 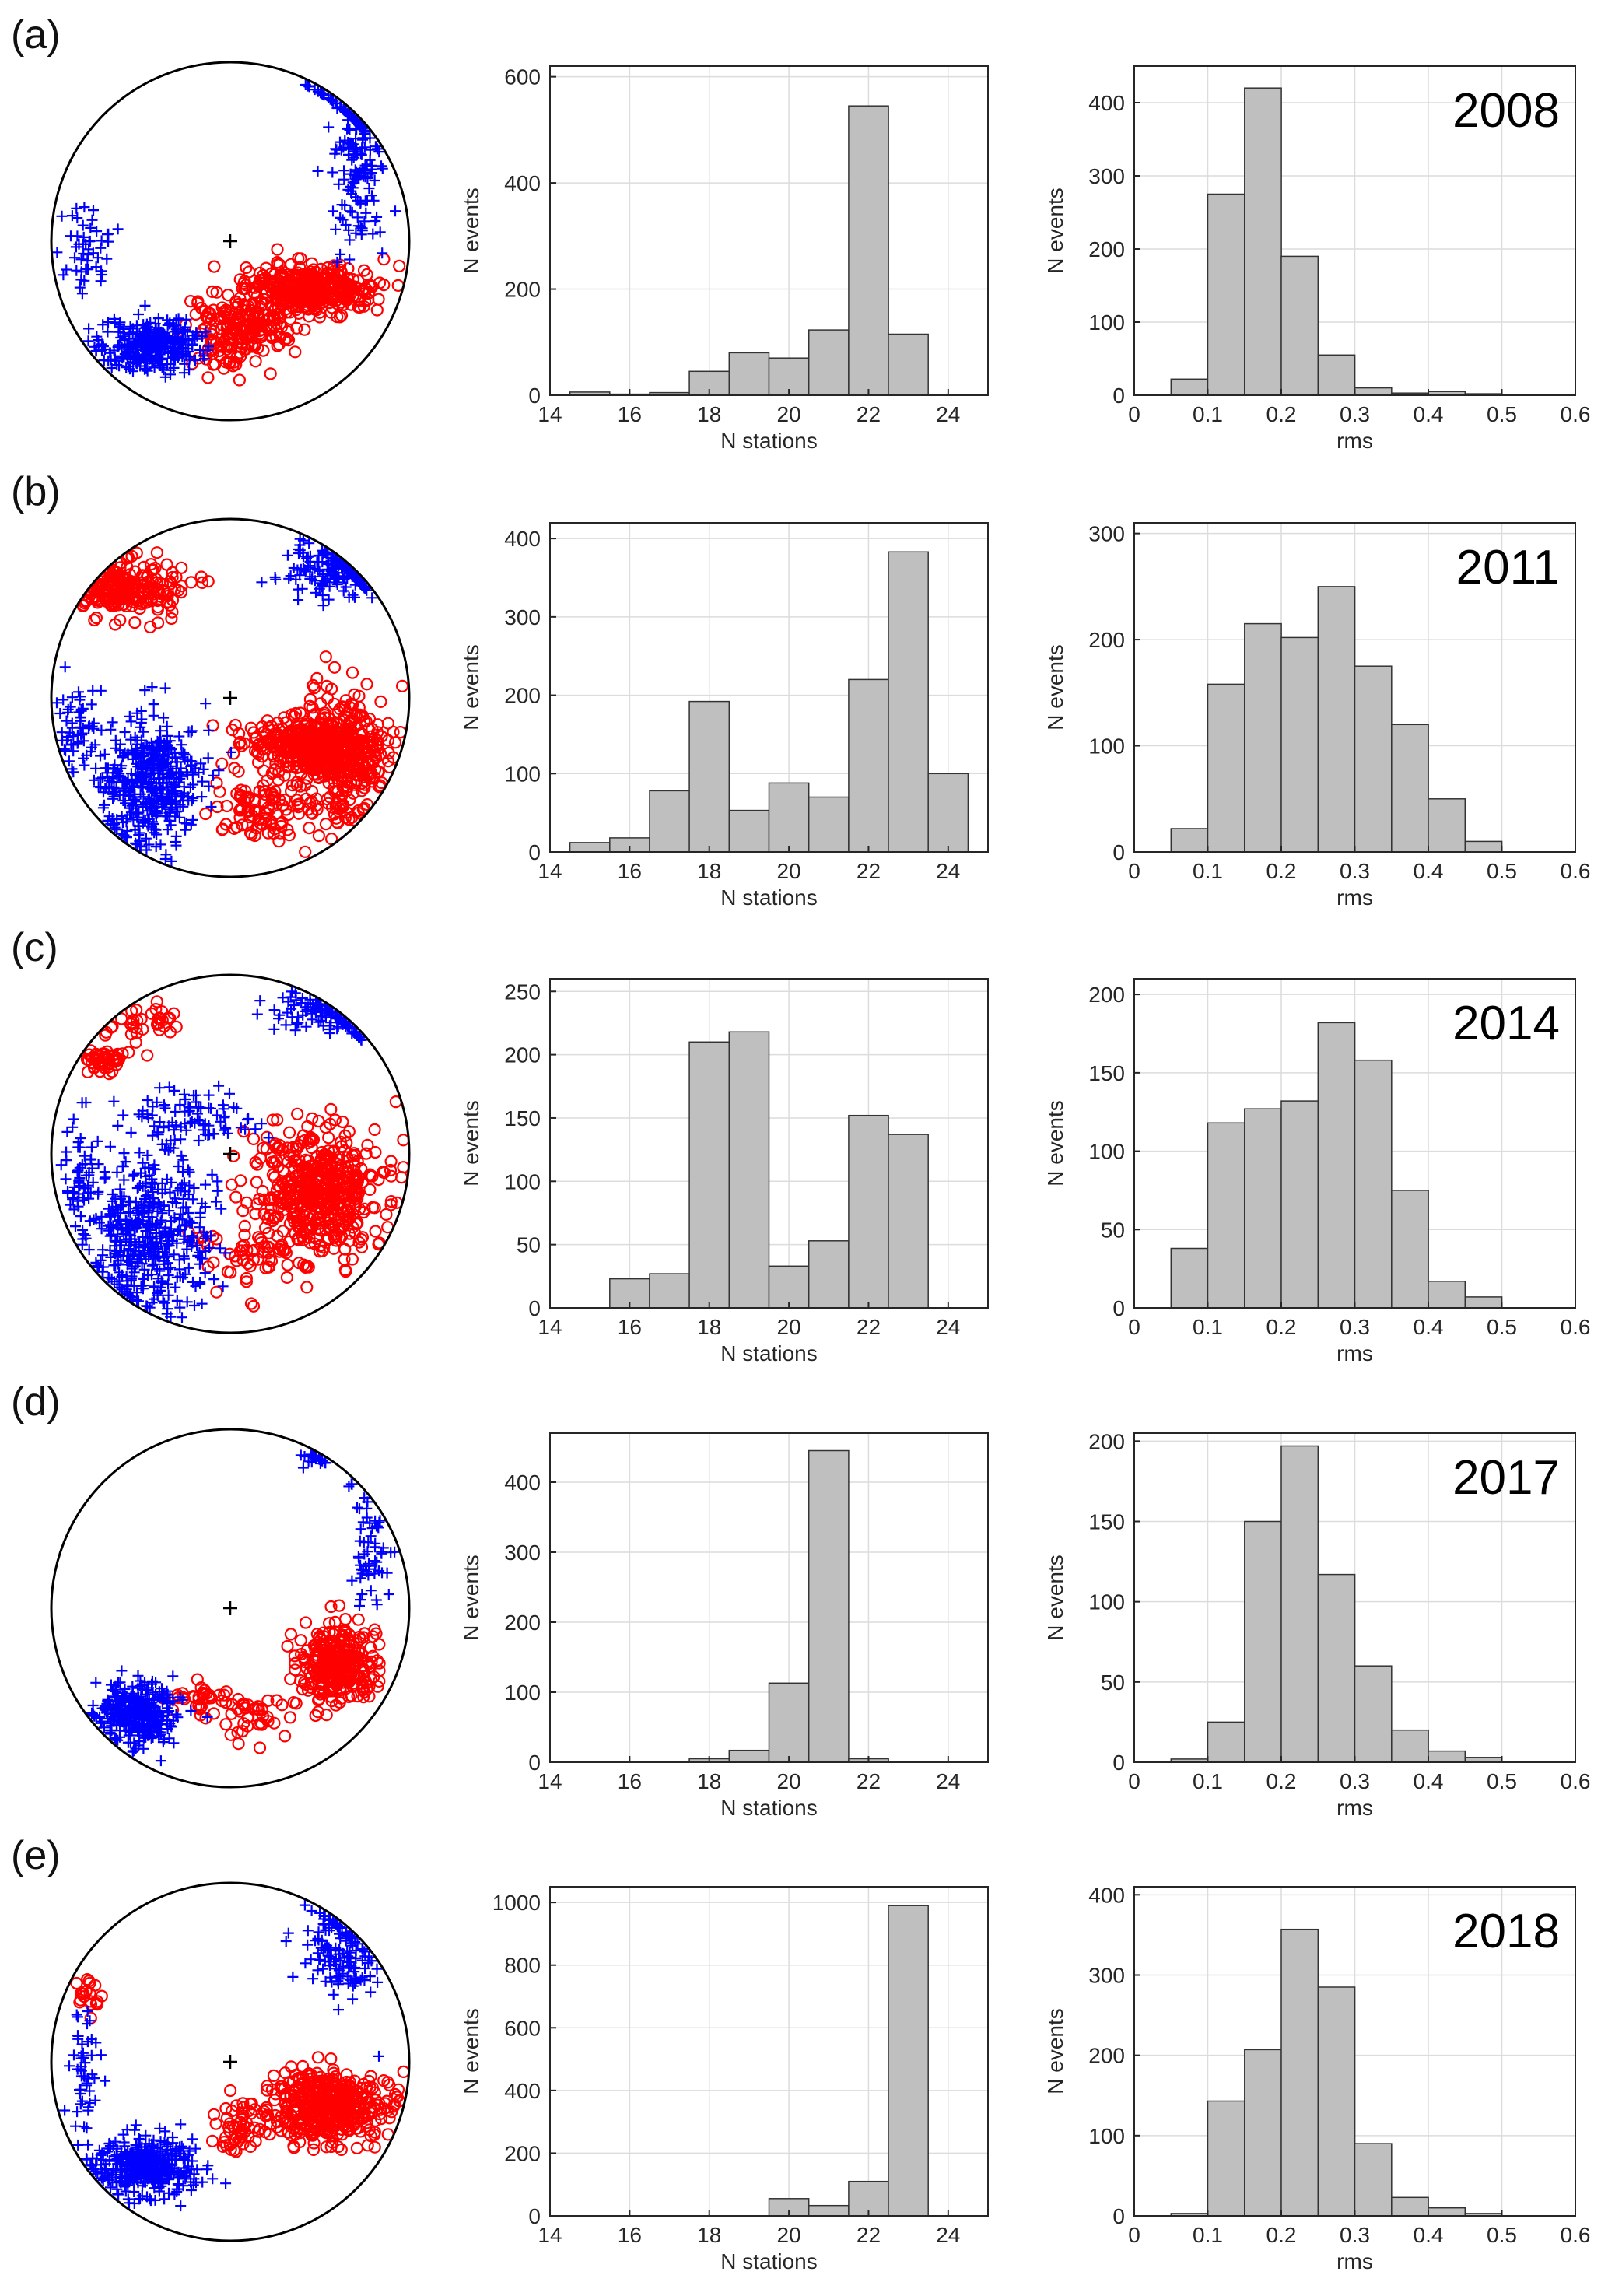 I want to click on x-axis-label: N stations, so click(x=769, y=441).